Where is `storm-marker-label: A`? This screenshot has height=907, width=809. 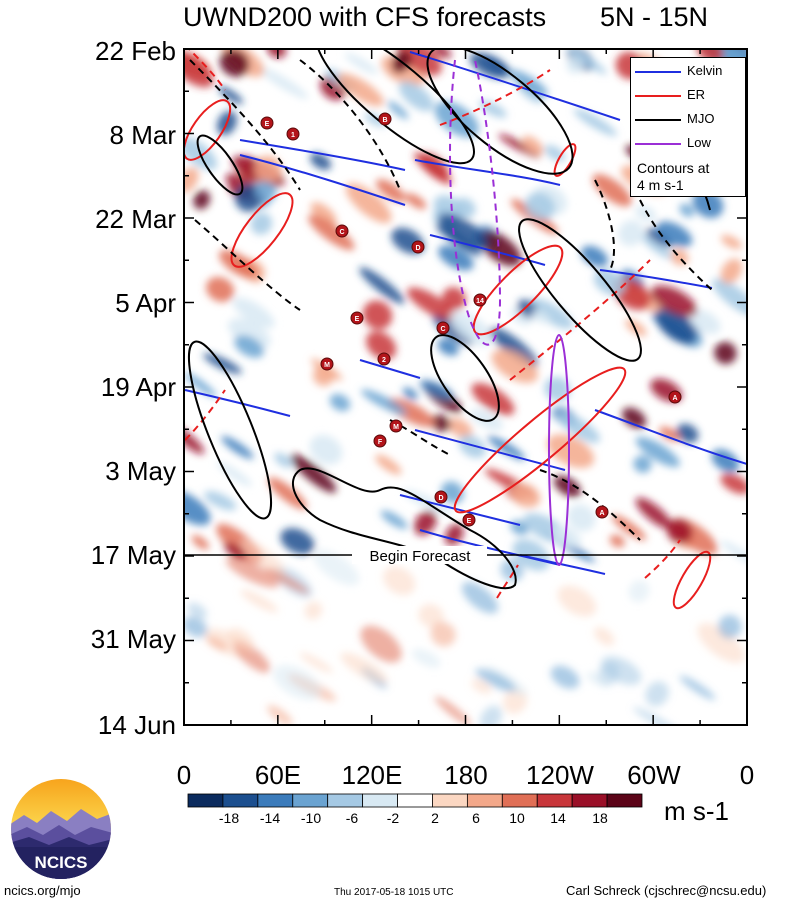
storm-marker-label: A is located at coordinates (674, 398).